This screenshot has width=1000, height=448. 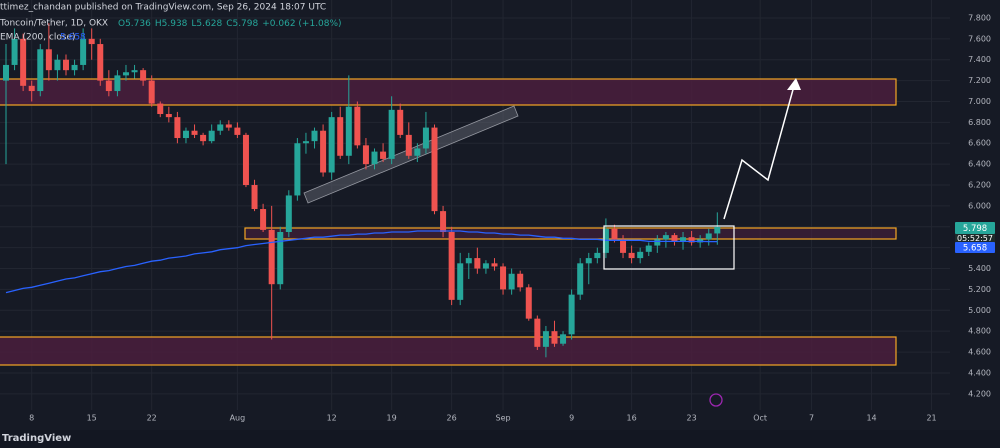 What do you see at coordinates (73, 38) in the screenshot?
I see `legend-ema-value: 5.658` at bounding box center [73, 38].